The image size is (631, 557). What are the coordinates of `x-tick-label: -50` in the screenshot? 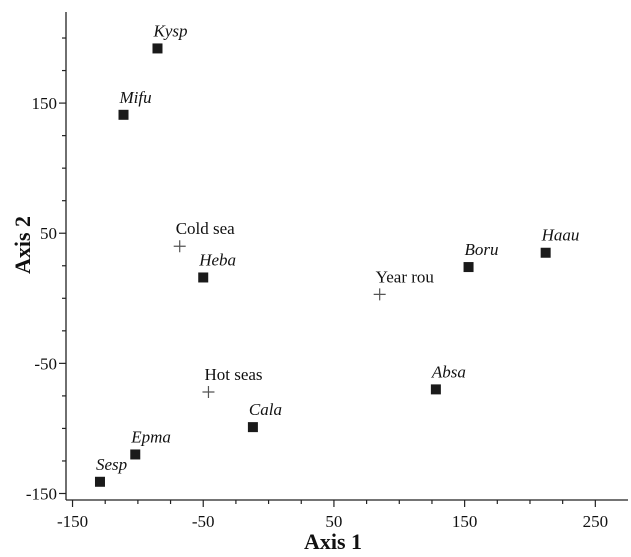 It's located at (203, 521).